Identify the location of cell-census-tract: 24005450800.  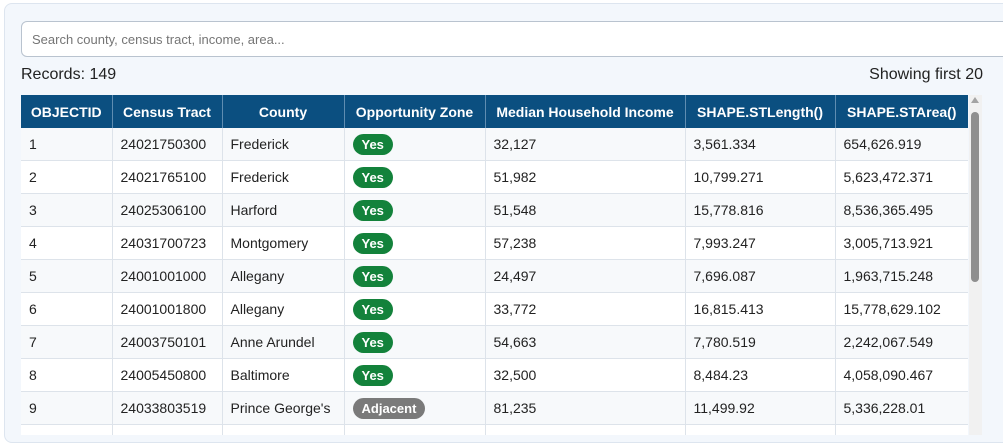
(167, 375).